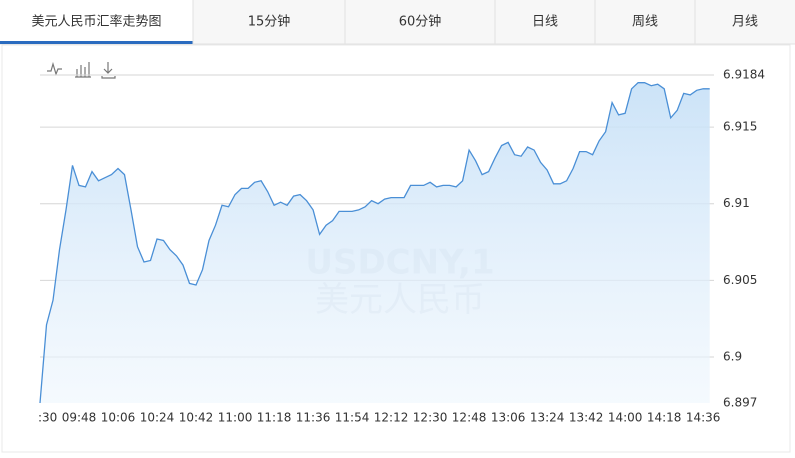 This screenshot has height=458, width=795. Describe the element at coordinates (54, 68) in the screenshot. I see `line-icon` at that location.